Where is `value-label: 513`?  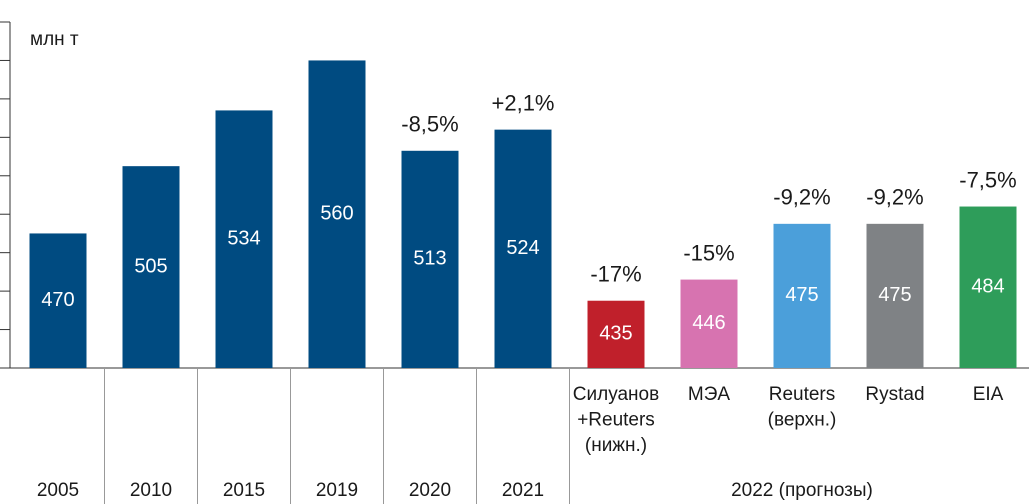
value-label: 513 is located at coordinates (429, 259).